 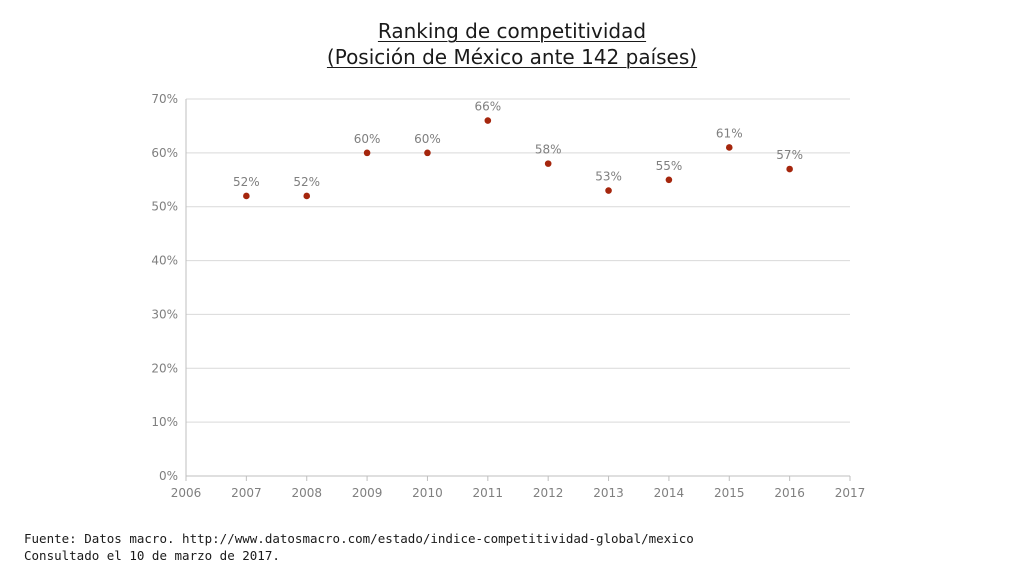 What do you see at coordinates (152, 555) in the screenshot?
I see `consulted-date: Consultado el 10 de marzo de 2017.` at bounding box center [152, 555].